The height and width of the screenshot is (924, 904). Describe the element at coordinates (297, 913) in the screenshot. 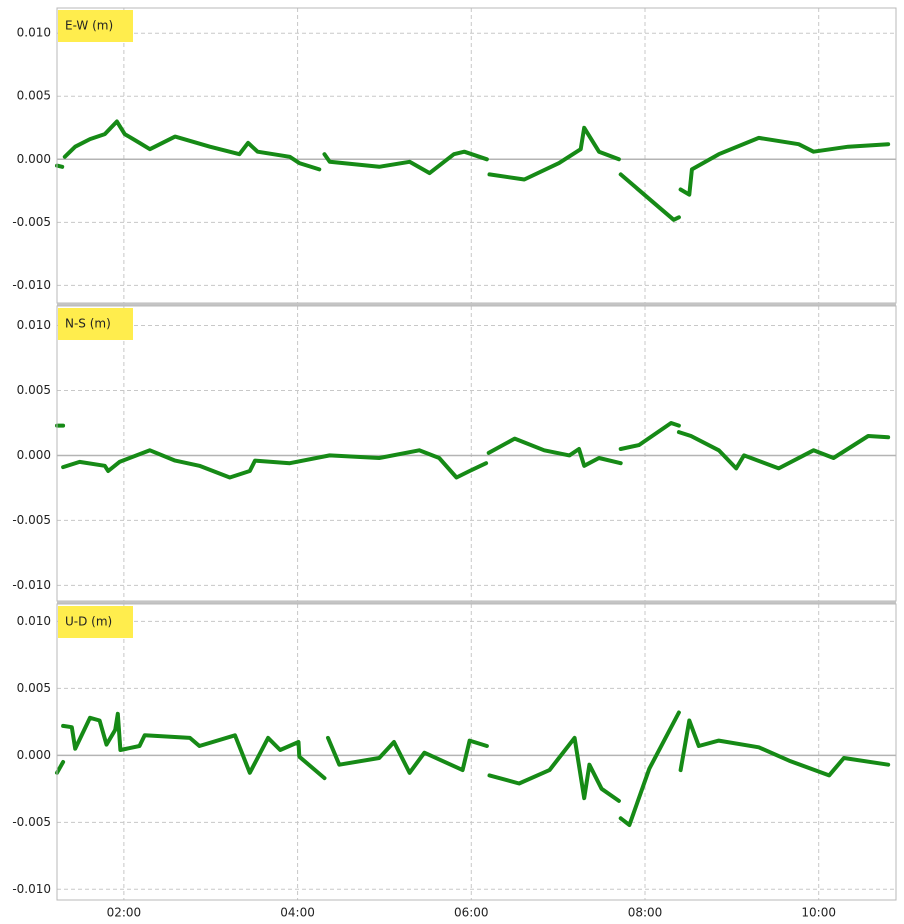

I see `x-tick-label: 04:00` at that location.